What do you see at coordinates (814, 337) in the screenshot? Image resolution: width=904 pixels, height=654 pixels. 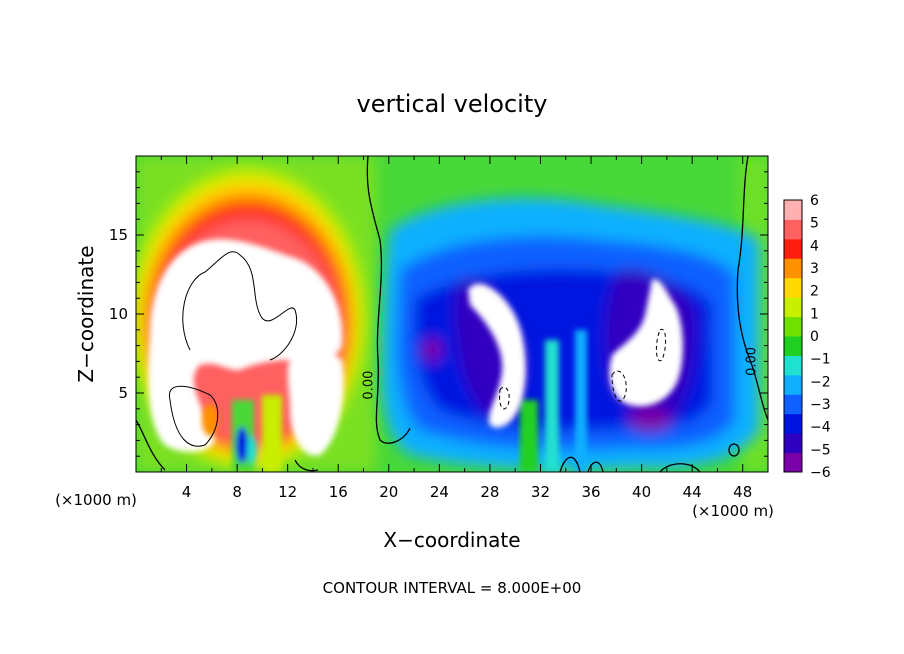 I see `colorbar-tick-label: 0` at bounding box center [814, 337].